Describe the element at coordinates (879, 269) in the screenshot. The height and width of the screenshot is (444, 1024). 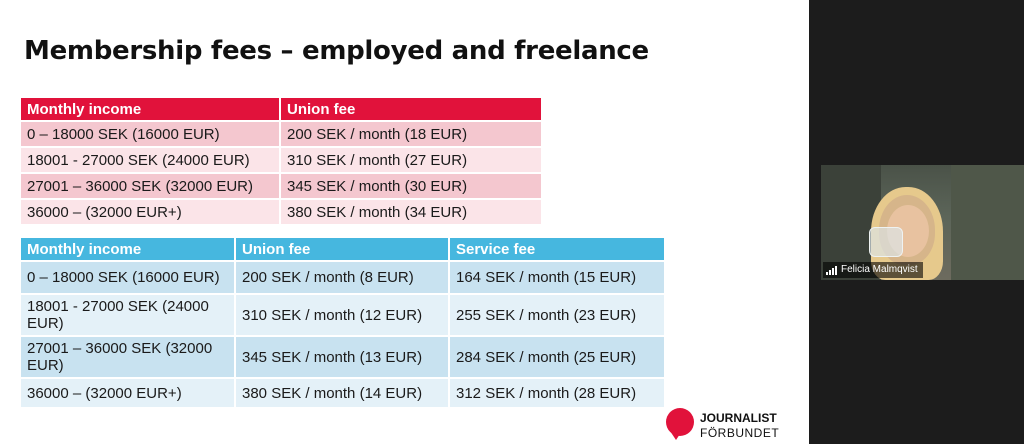
I see `participant-name: Felicia Malmqvist` at that location.